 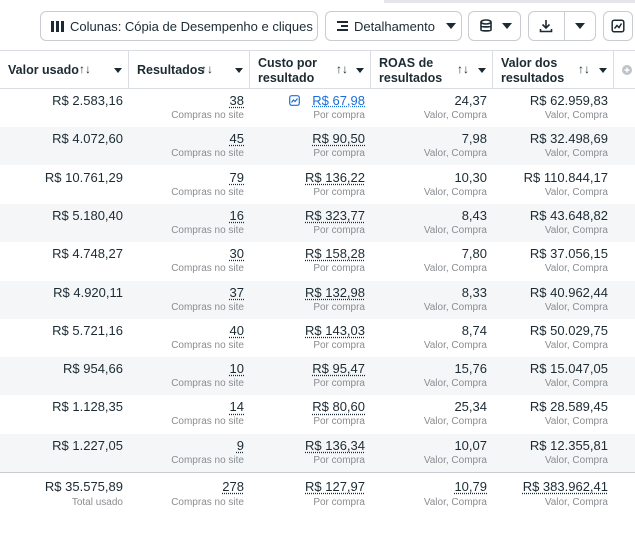 I want to click on spent-cell: R$ 1.227,05, so click(x=64, y=453).